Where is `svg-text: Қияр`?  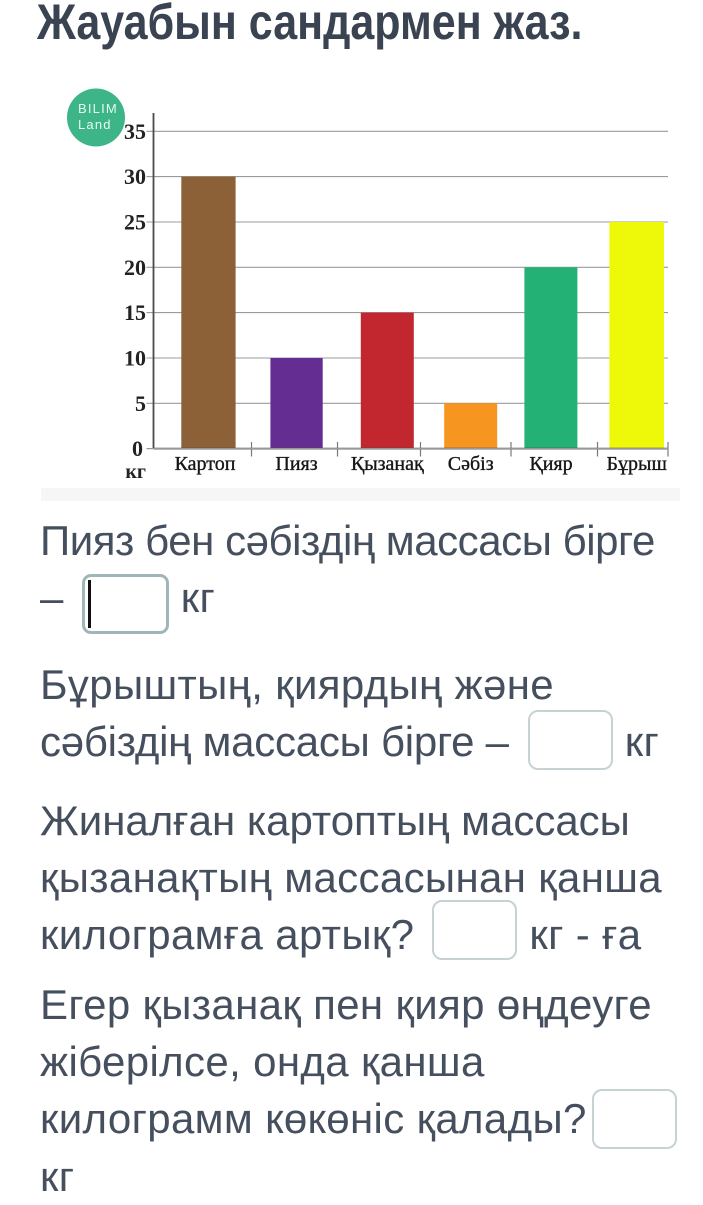
svg-text: Қияр is located at coordinates (550, 464).